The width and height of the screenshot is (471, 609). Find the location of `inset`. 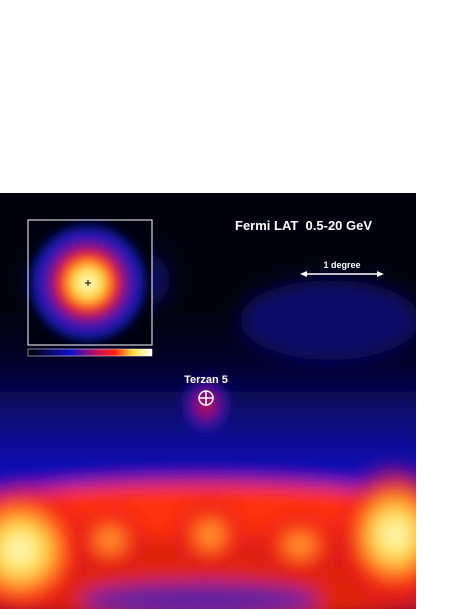

inset is located at coordinates (90, 288).